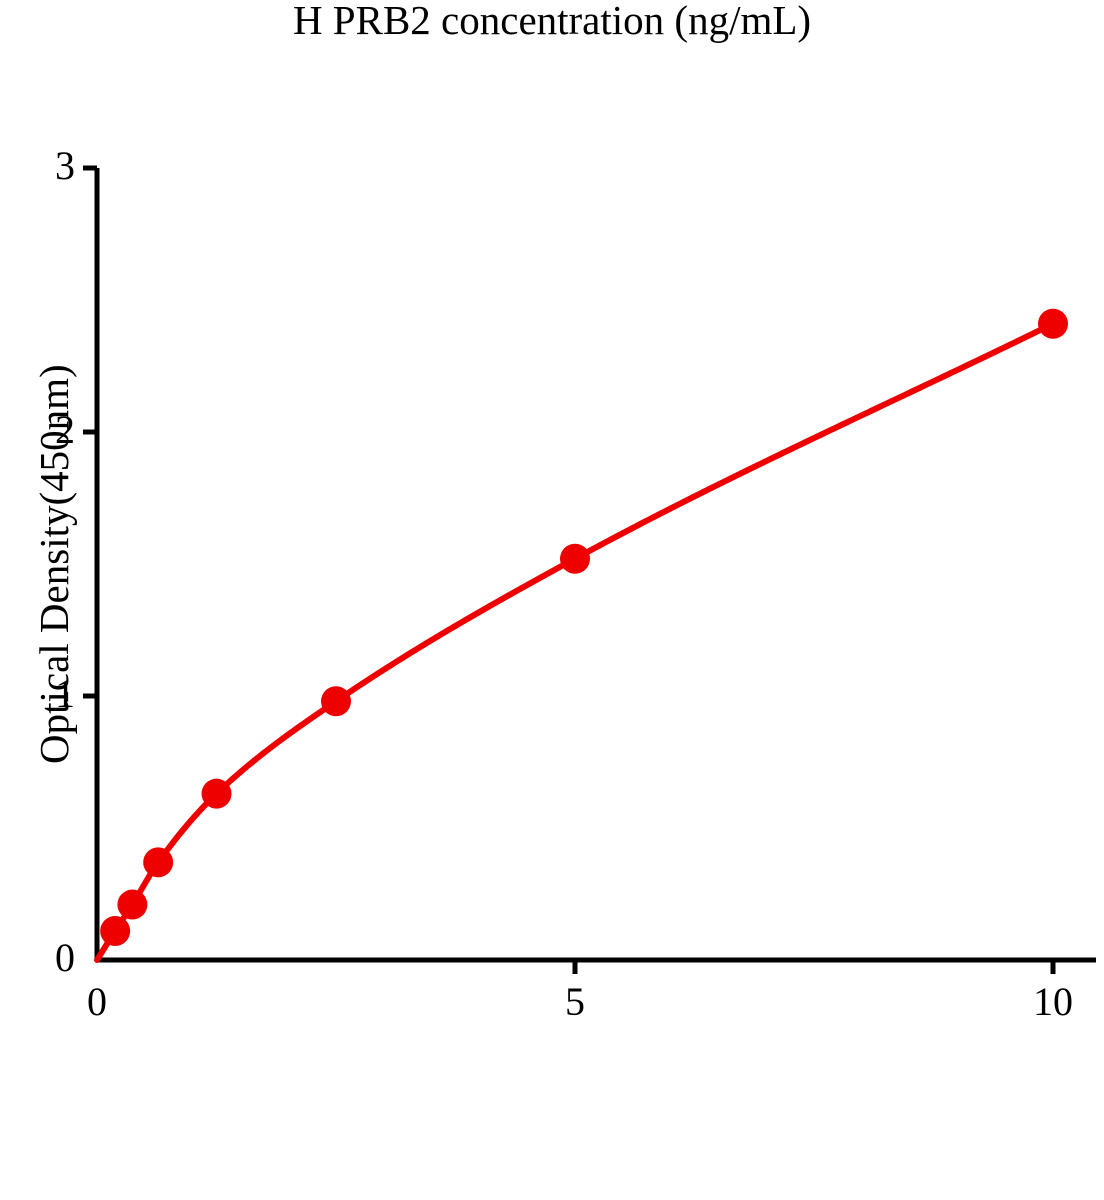 The image size is (1104, 1200). What do you see at coordinates (1053, 1001) in the screenshot?
I see `x-tick-label: 10` at bounding box center [1053, 1001].